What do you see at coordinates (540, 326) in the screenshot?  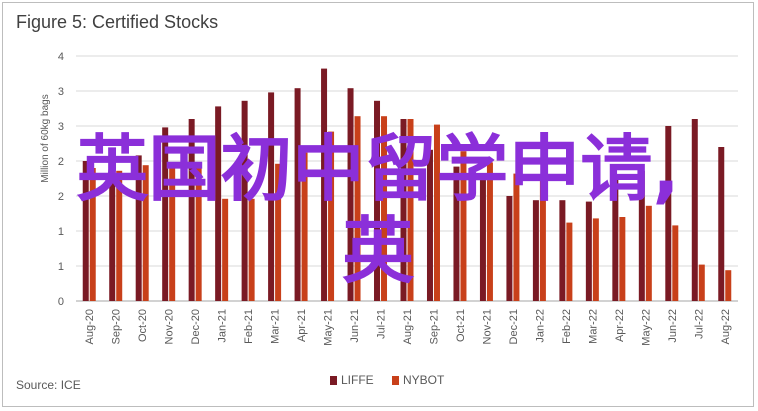 I see `x-tick-label: Jan-22` at bounding box center [540, 326].